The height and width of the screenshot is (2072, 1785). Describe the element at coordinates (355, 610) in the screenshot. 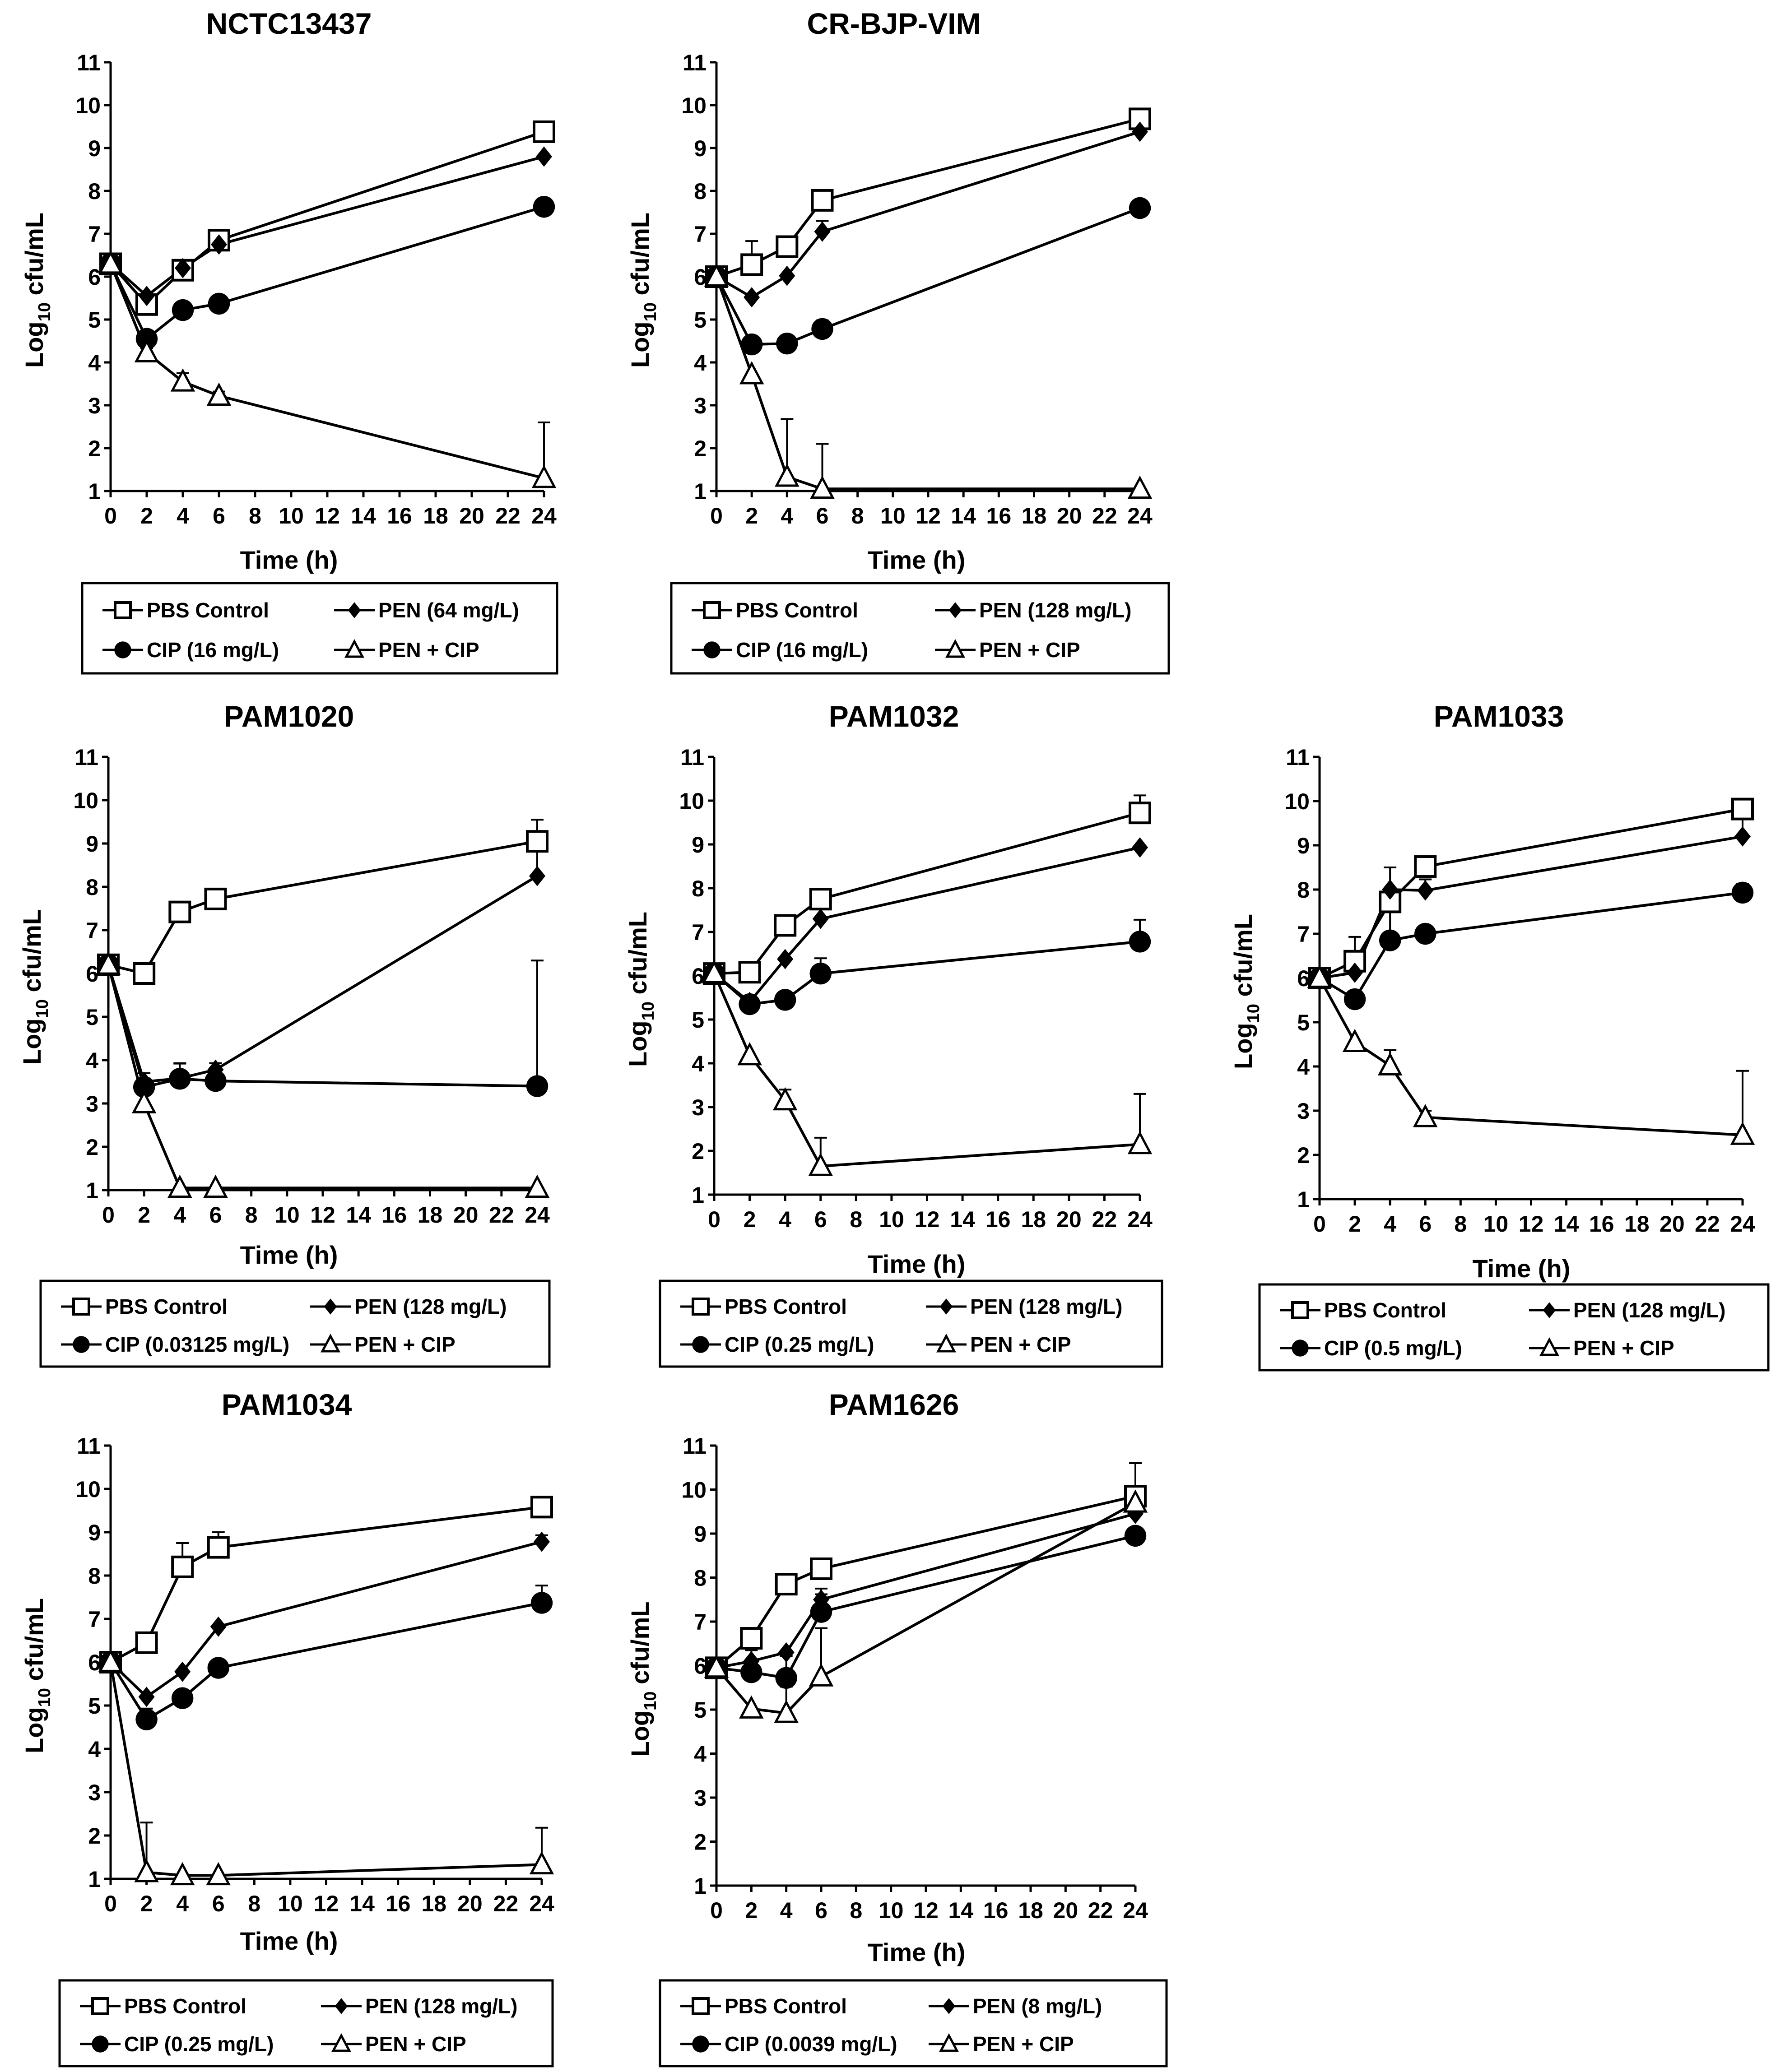

I see `legend-marker-diamond-filled` at that location.